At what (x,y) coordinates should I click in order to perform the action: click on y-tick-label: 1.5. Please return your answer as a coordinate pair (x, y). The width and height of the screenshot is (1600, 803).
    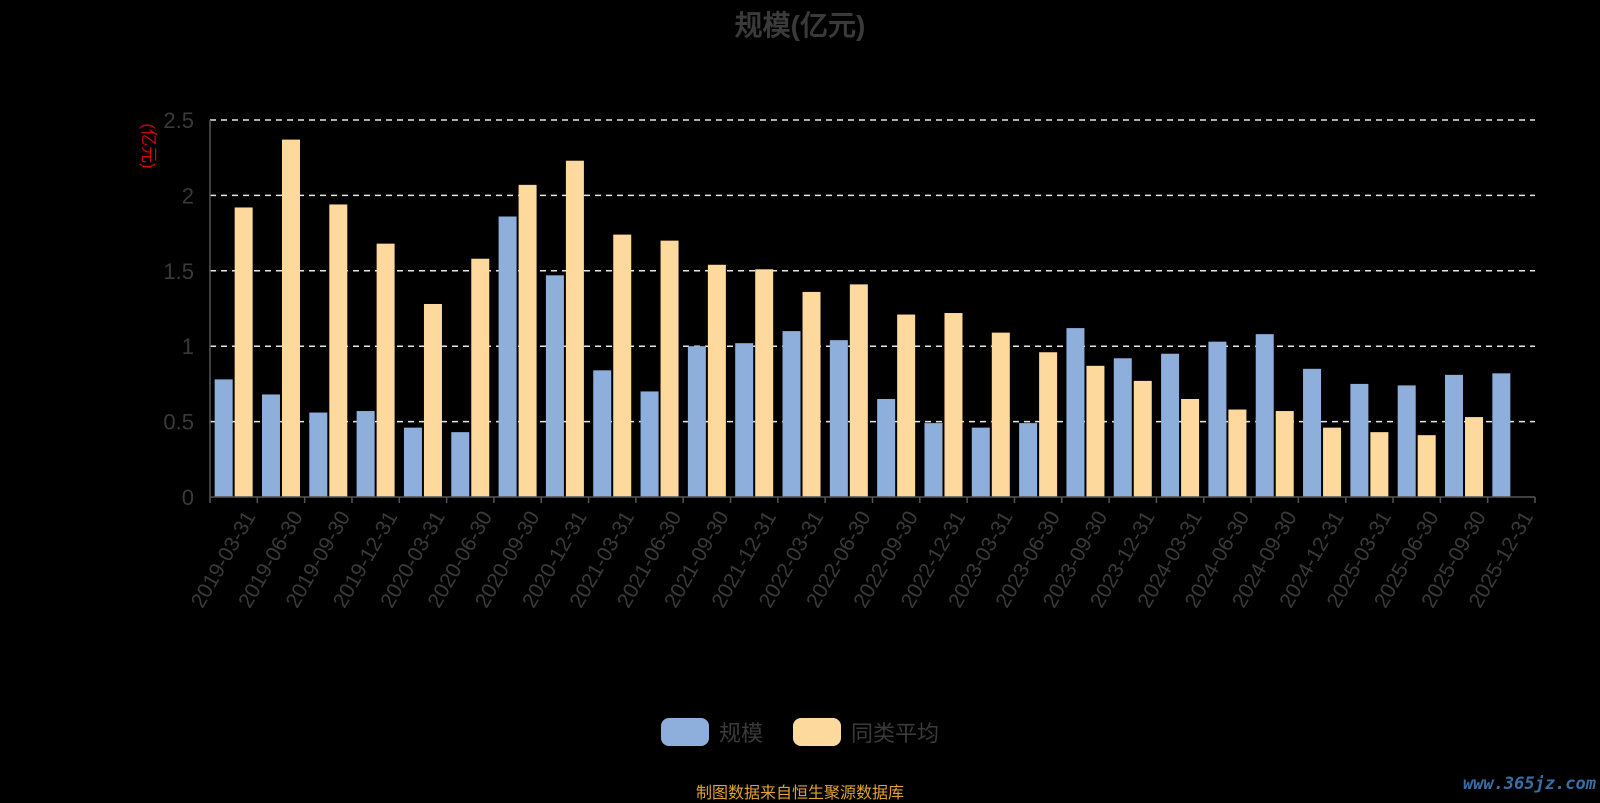
    Looking at the image, I should click on (178, 271).